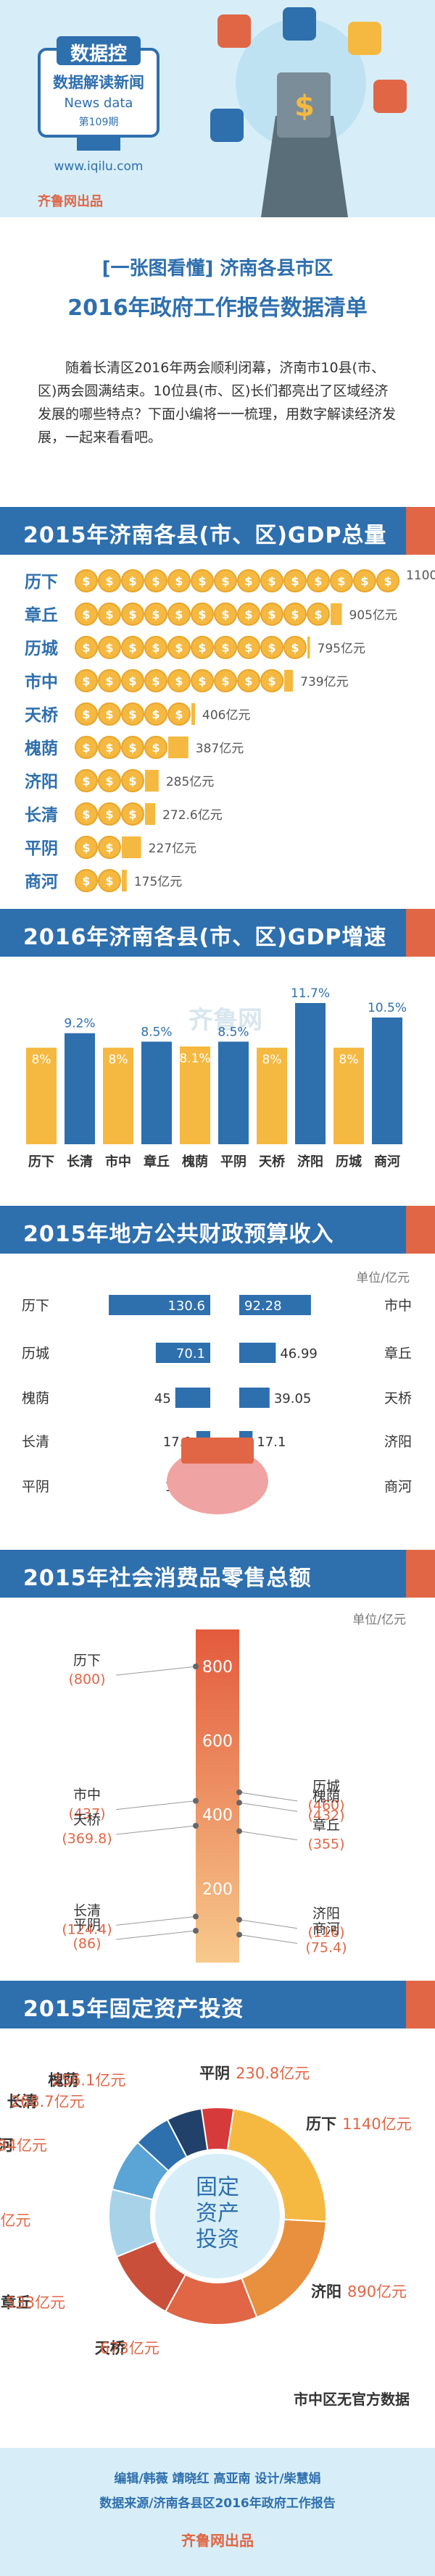 The height and width of the screenshot is (2576, 435). I want to click on revenue-right-category: 济阳, so click(398, 1442).